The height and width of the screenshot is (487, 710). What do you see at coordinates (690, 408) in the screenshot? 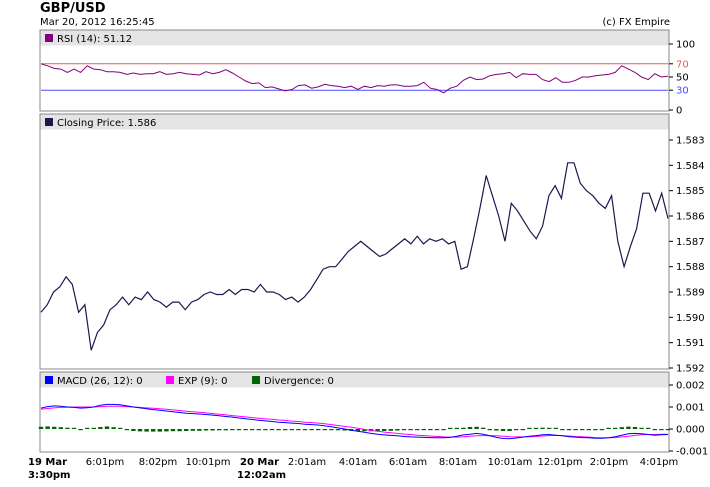
I see `macd-tick-label: 0.001` at bounding box center [690, 408].